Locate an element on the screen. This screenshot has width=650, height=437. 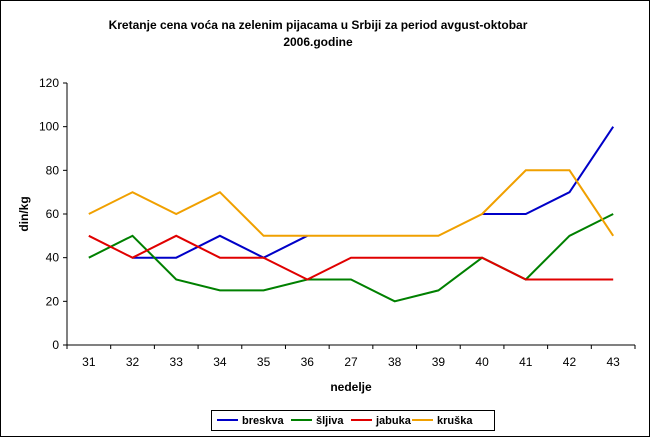
x-tick-label: 42 is located at coordinates (570, 362).